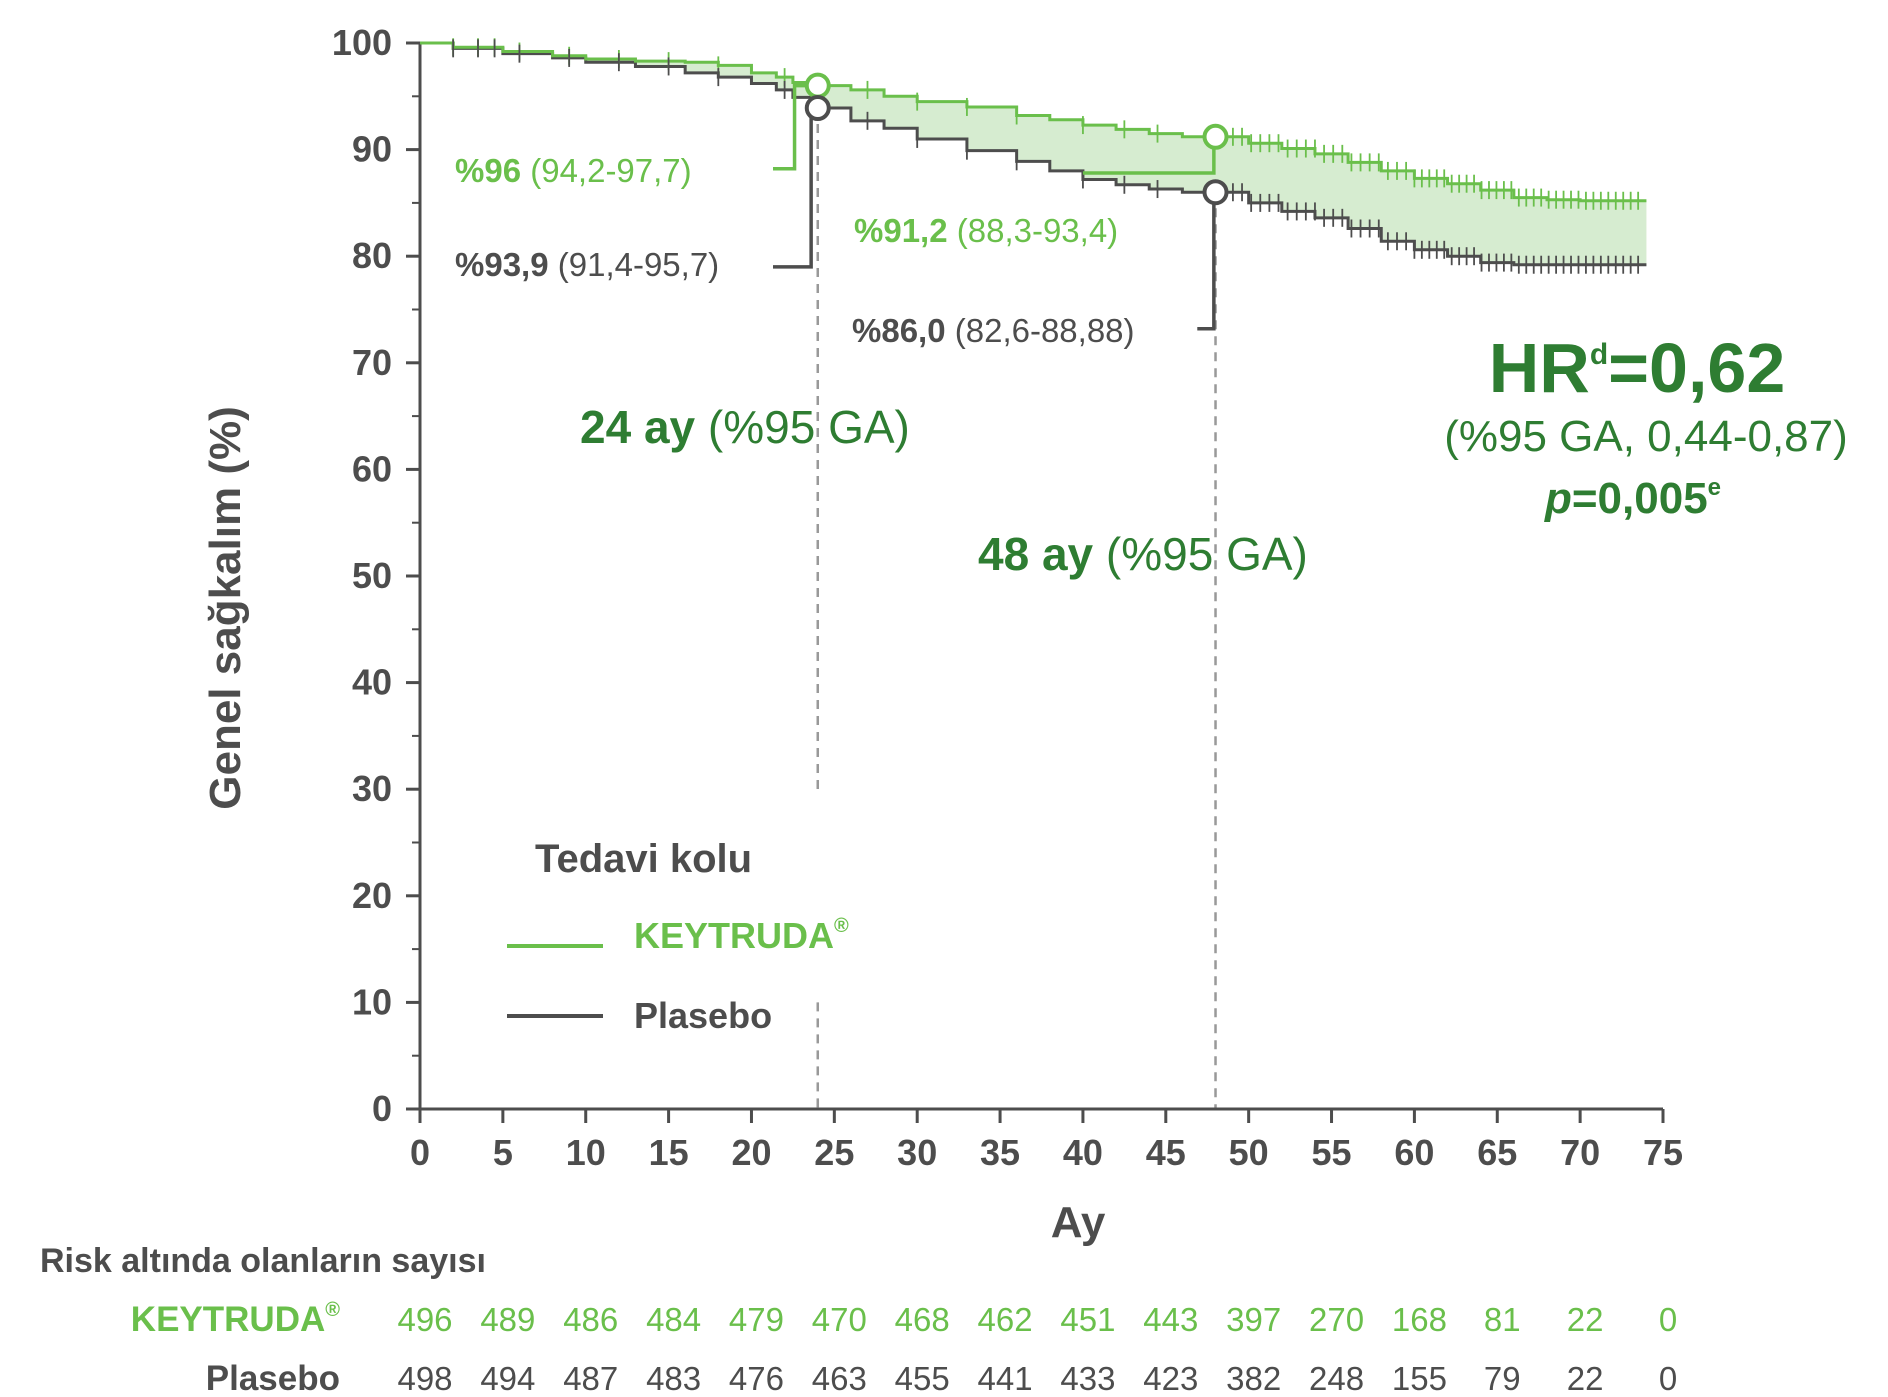 This screenshot has width=1888, height=1397. I want to click on y-tick-label: 90, so click(372, 149).